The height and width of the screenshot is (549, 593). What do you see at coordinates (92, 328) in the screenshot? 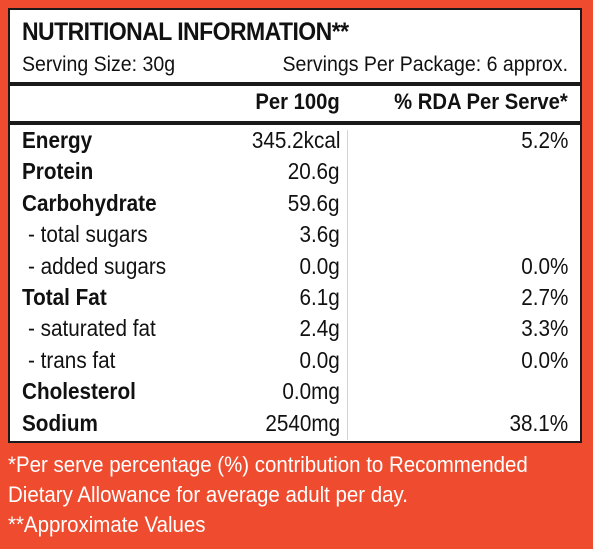
I see `nutrient-label: - saturated fat` at bounding box center [92, 328].